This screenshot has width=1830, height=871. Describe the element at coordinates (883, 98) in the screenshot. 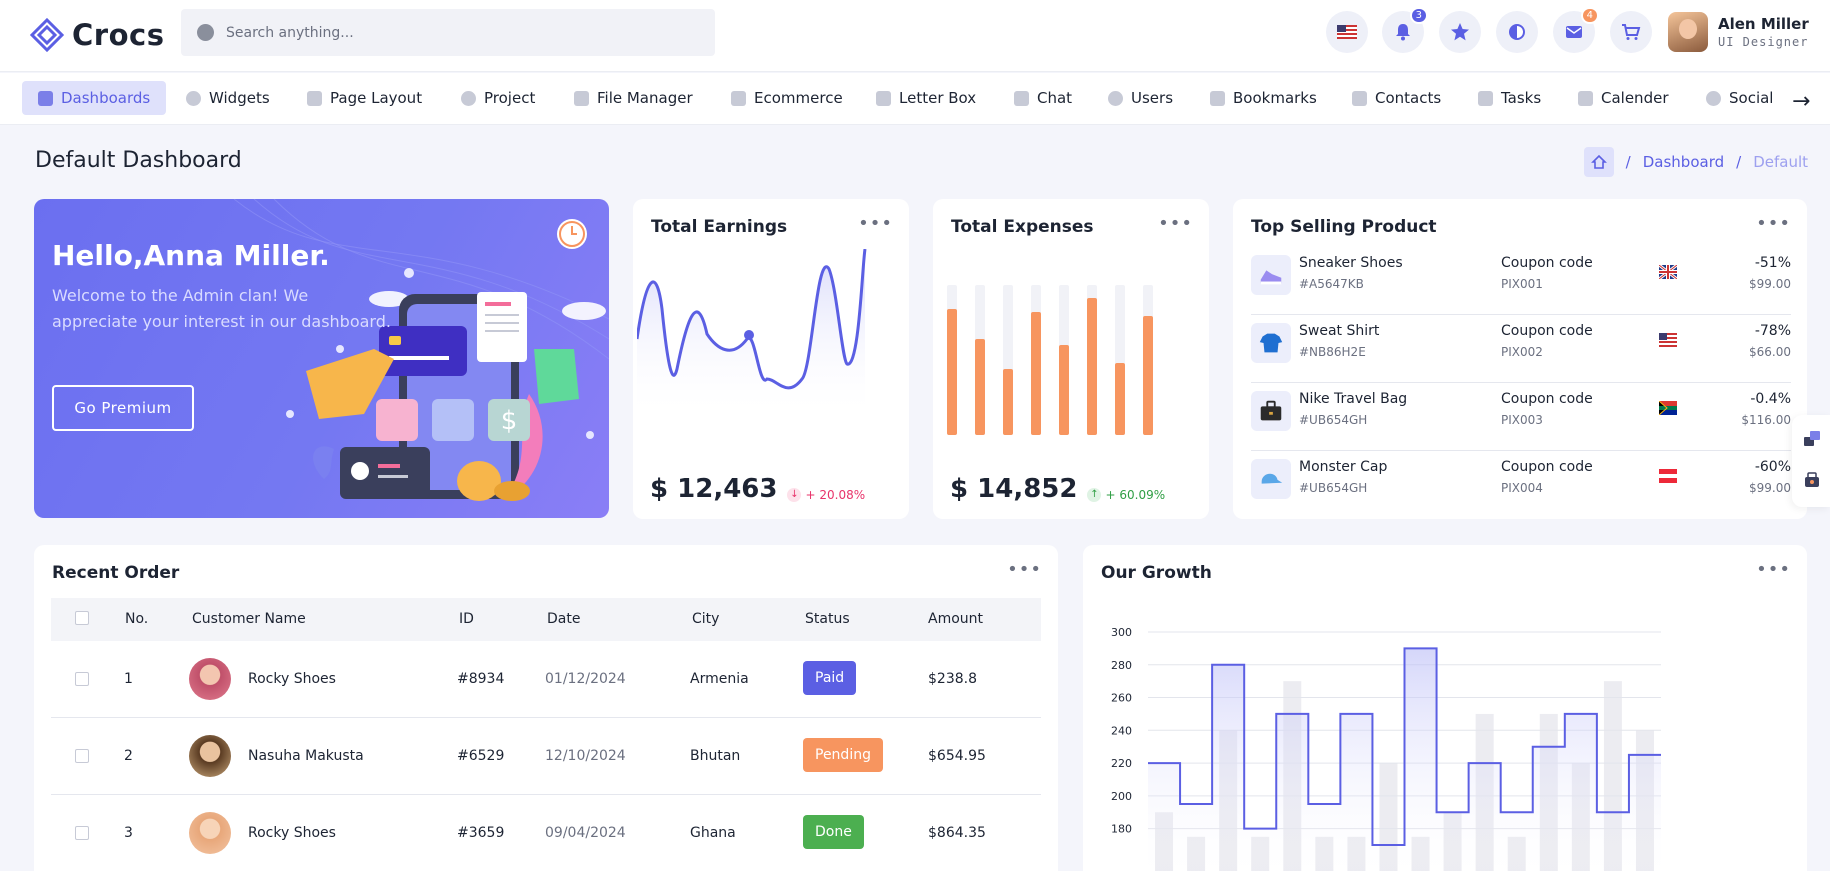

I see `mail-icon` at that location.